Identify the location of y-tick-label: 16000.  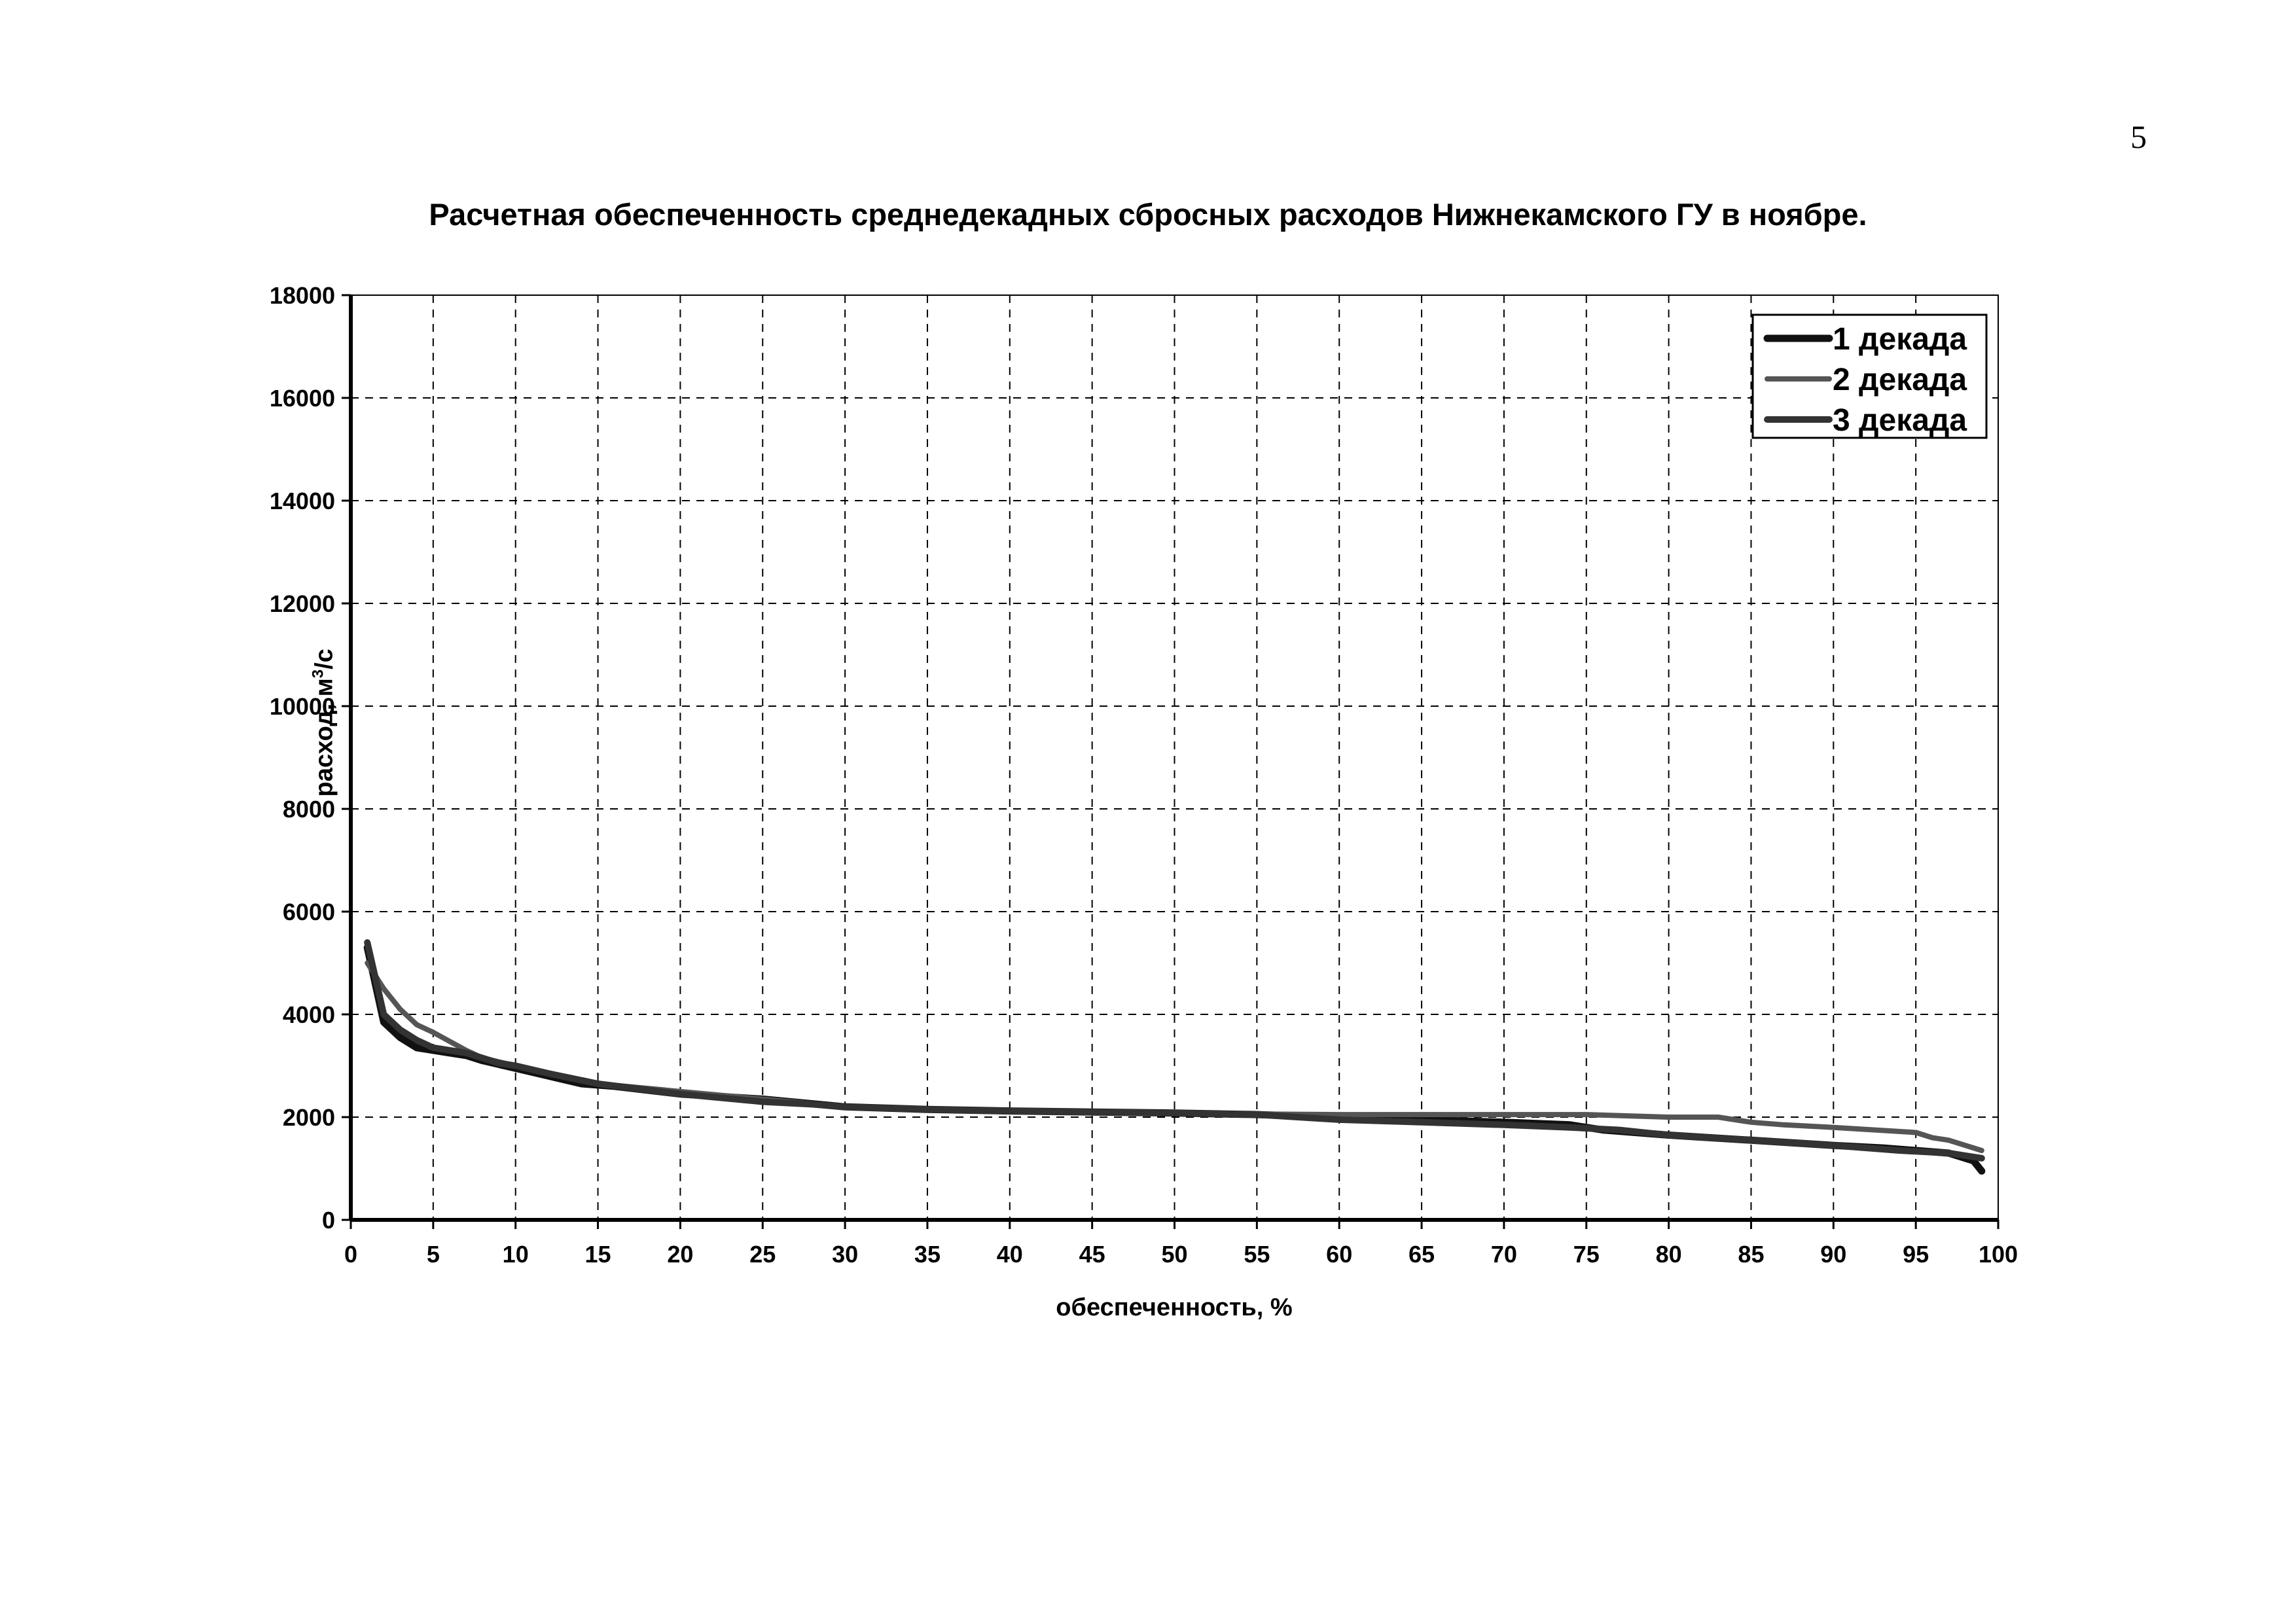
(302, 398).